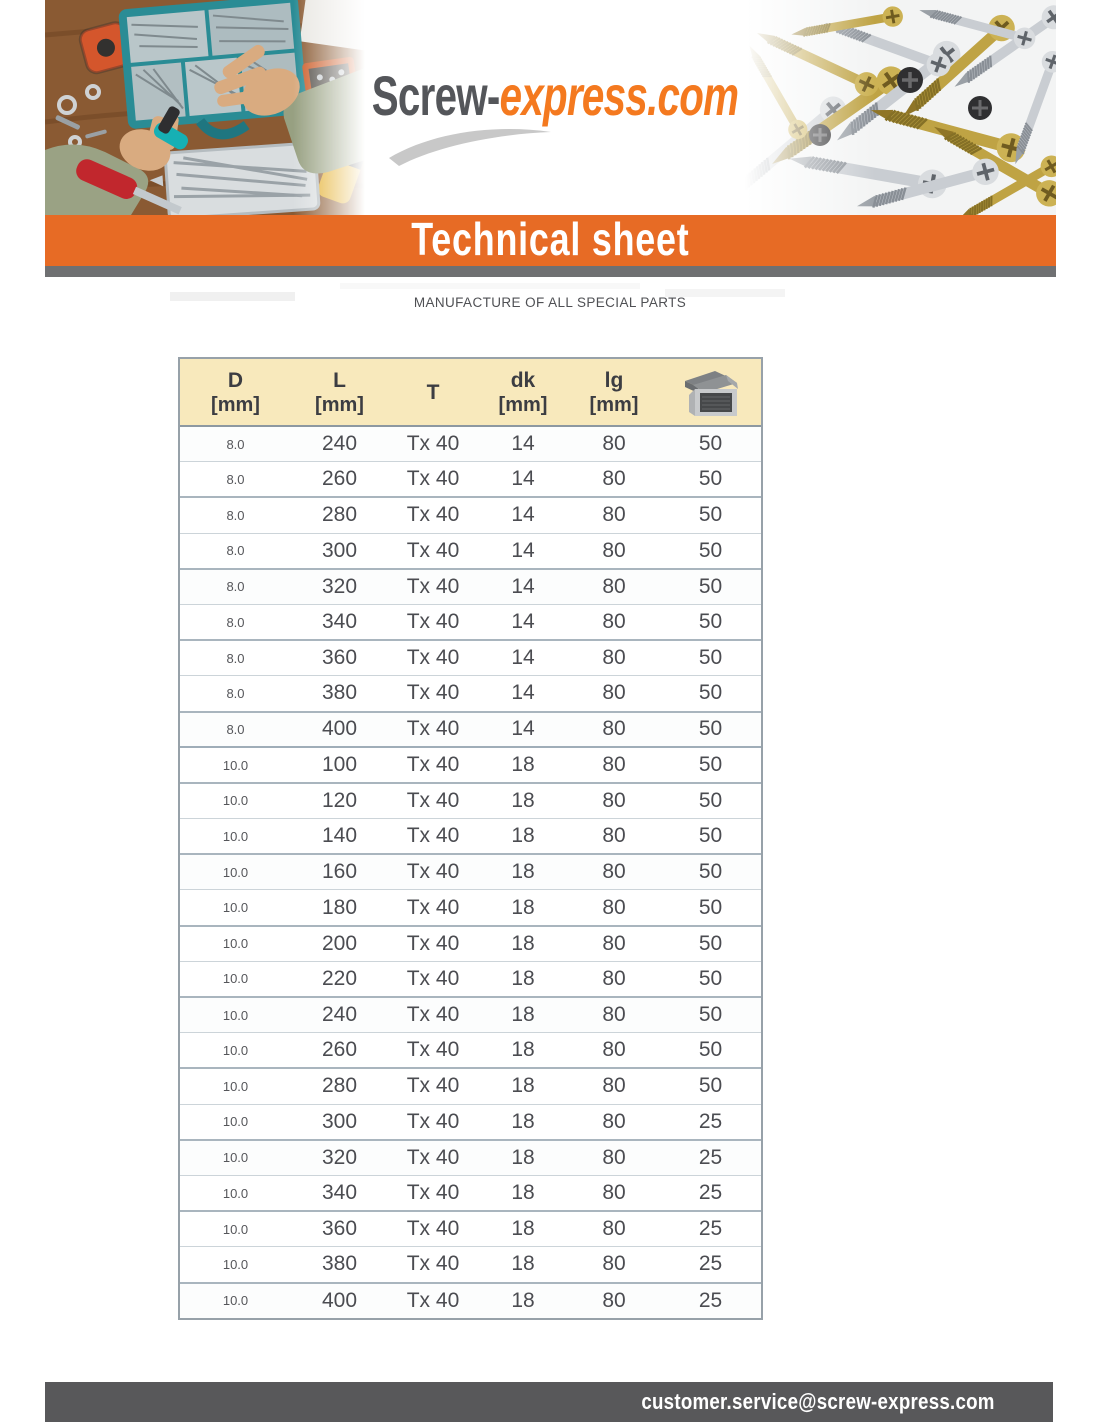 The width and height of the screenshot is (1100, 1422). I want to click on table-row: 10.0 100 Tx 40 18 80 50, so click(470, 765).